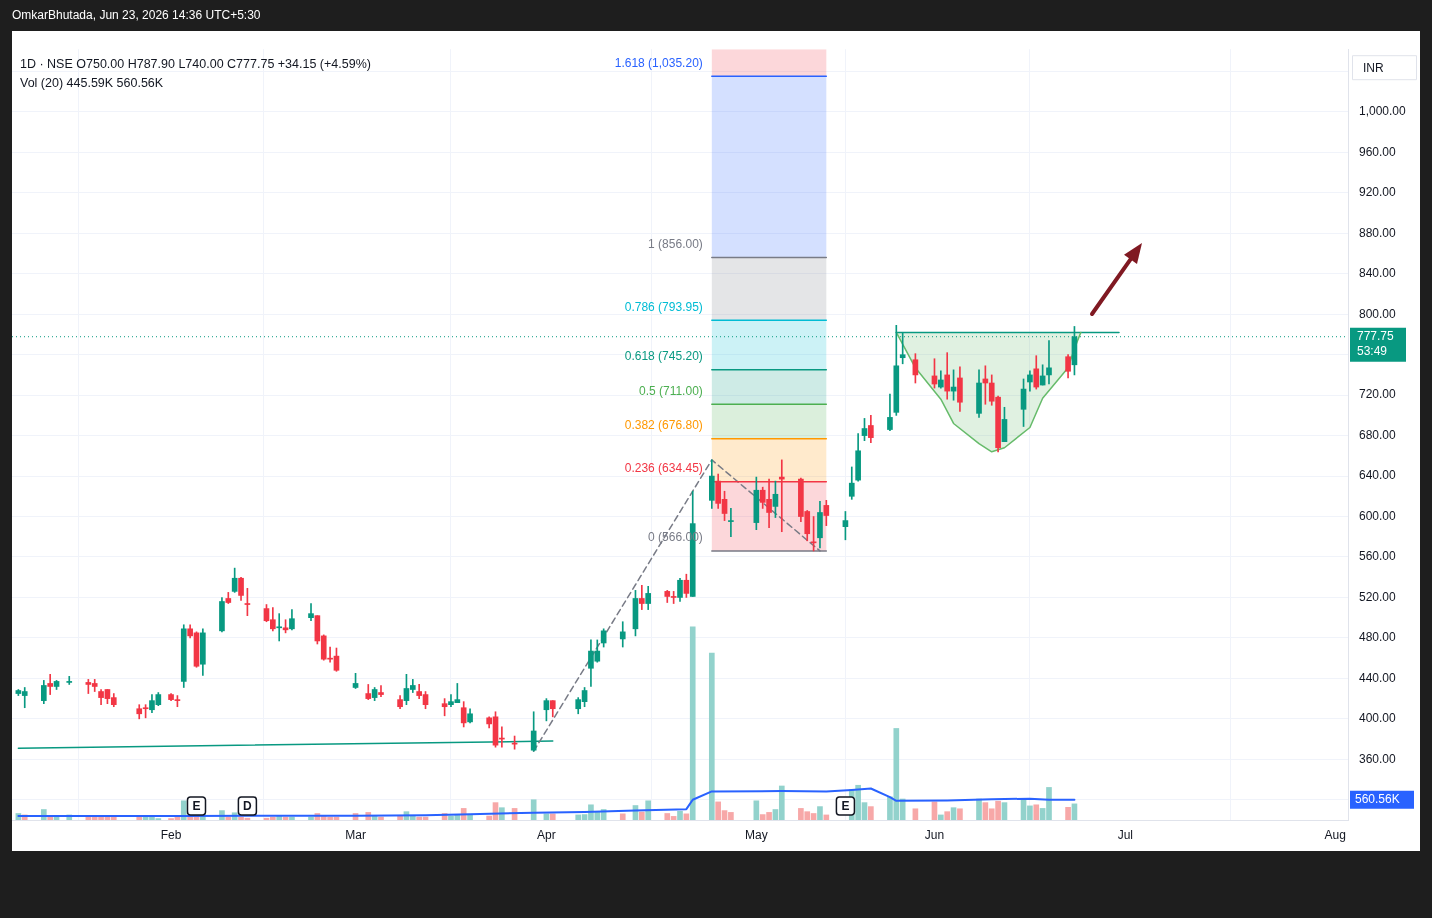 The height and width of the screenshot is (918, 1432). I want to click on y-tick-label: 480.00, so click(1378, 637).